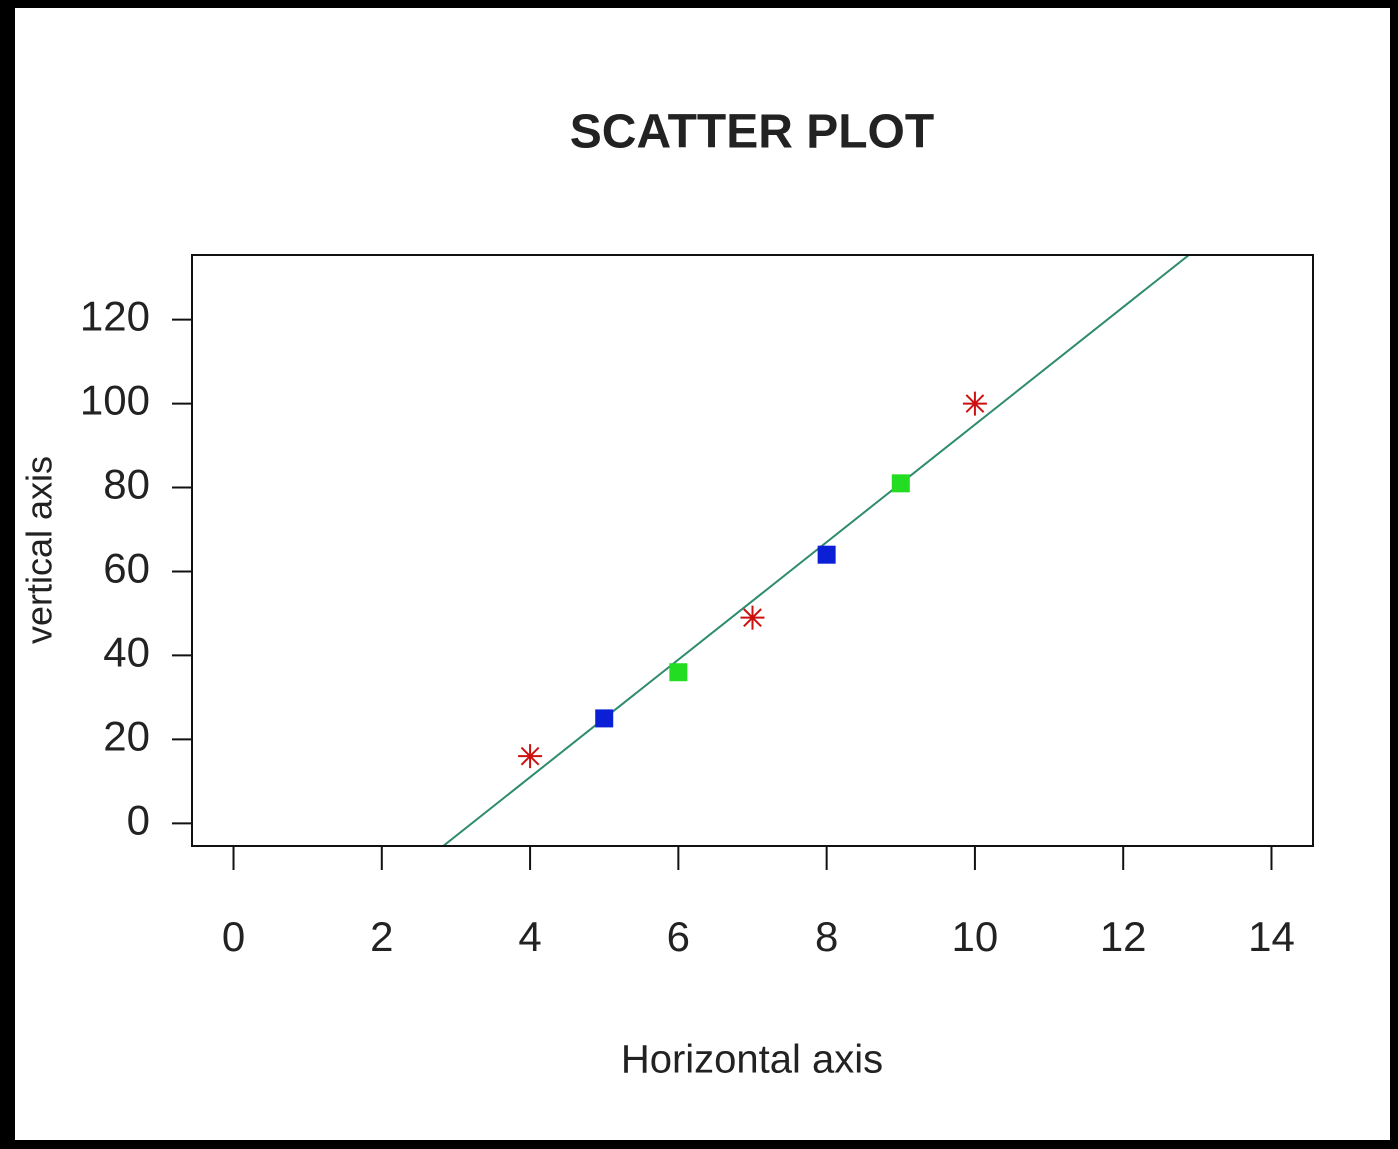  What do you see at coordinates (233, 936) in the screenshot?
I see `x-tick-label: 0` at bounding box center [233, 936].